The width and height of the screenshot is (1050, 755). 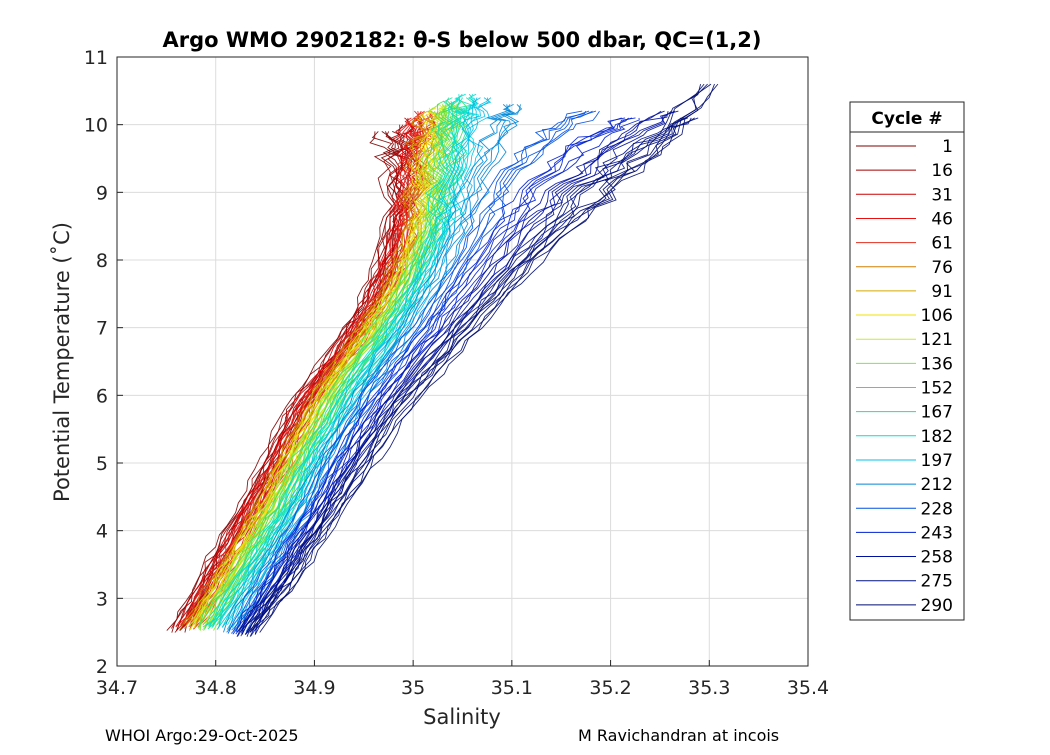 What do you see at coordinates (937, 413) in the screenshot?
I see `legend-label-167: 167` at bounding box center [937, 413].